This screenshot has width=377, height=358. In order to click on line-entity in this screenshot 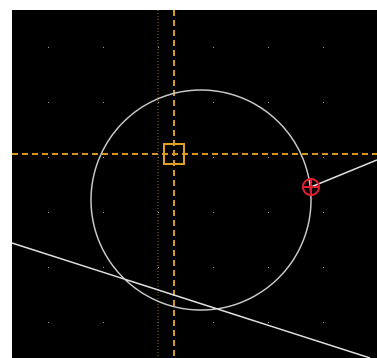, I will do `click(343, 173)`.